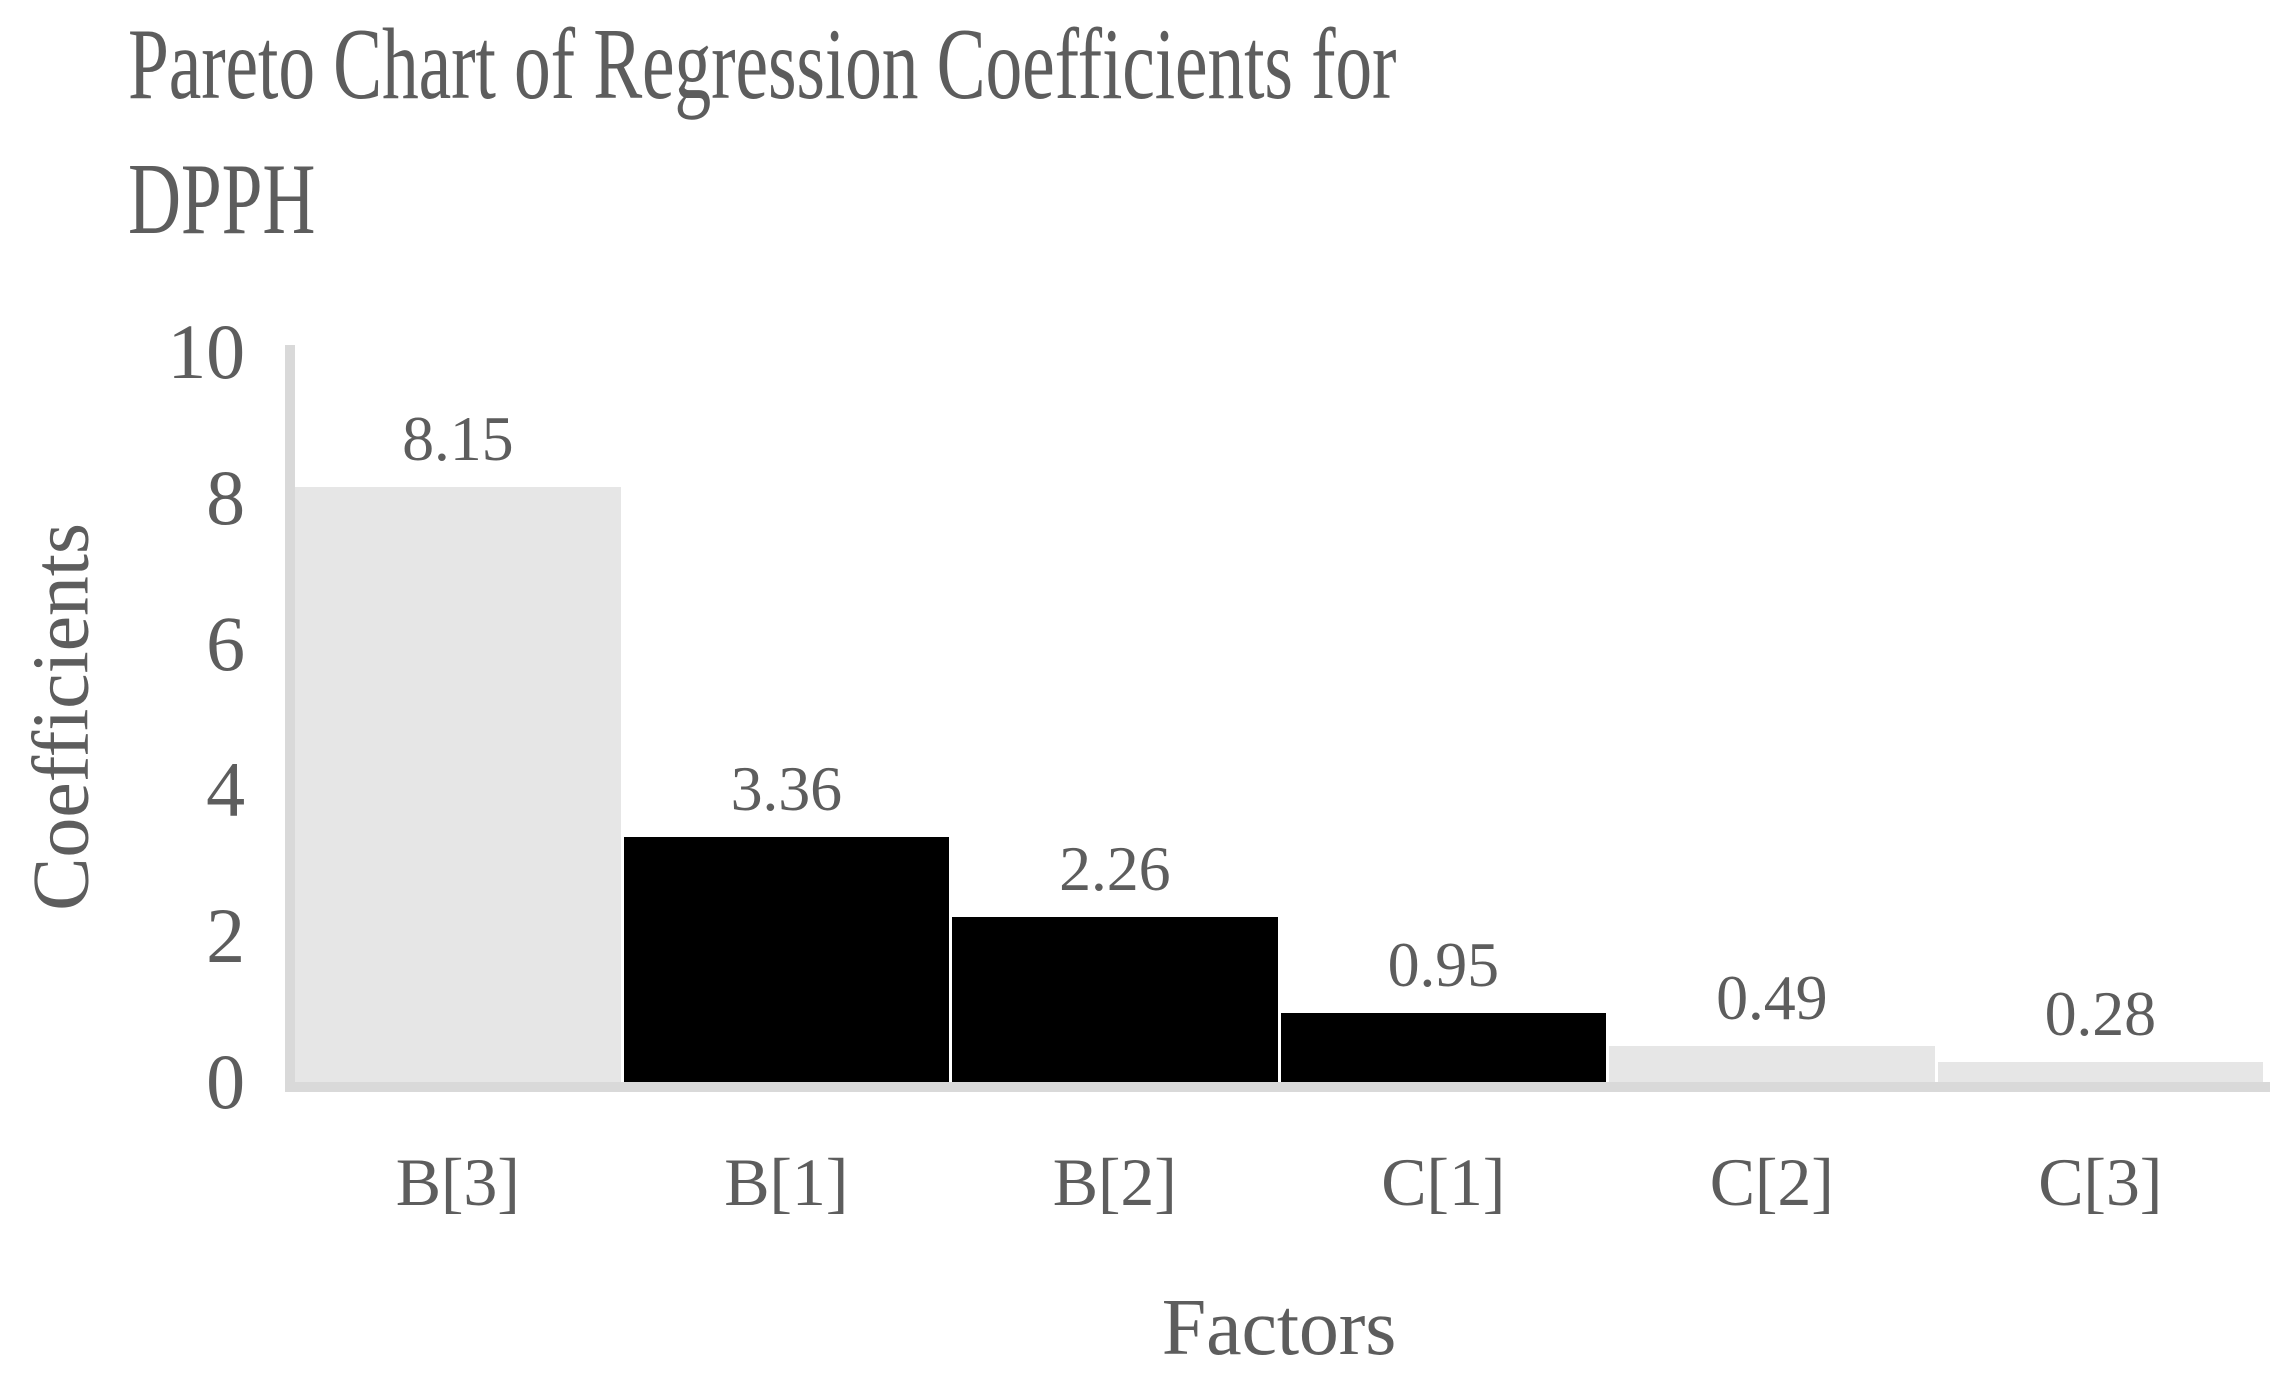  What do you see at coordinates (457, 1182) in the screenshot?
I see `category-label: B[3]` at bounding box center [457, 1182].